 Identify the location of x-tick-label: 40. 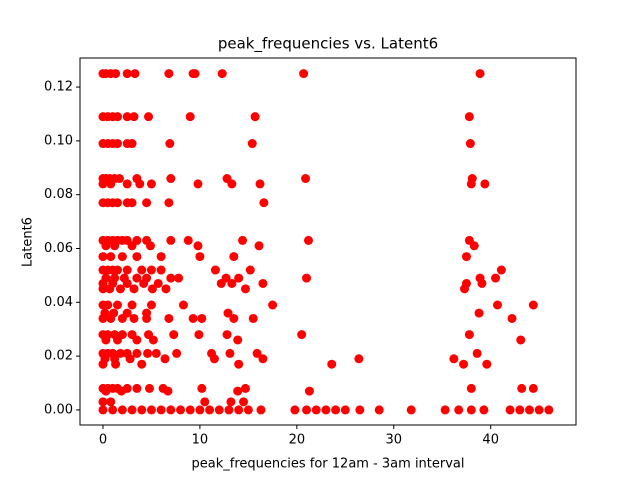
(490, 440).